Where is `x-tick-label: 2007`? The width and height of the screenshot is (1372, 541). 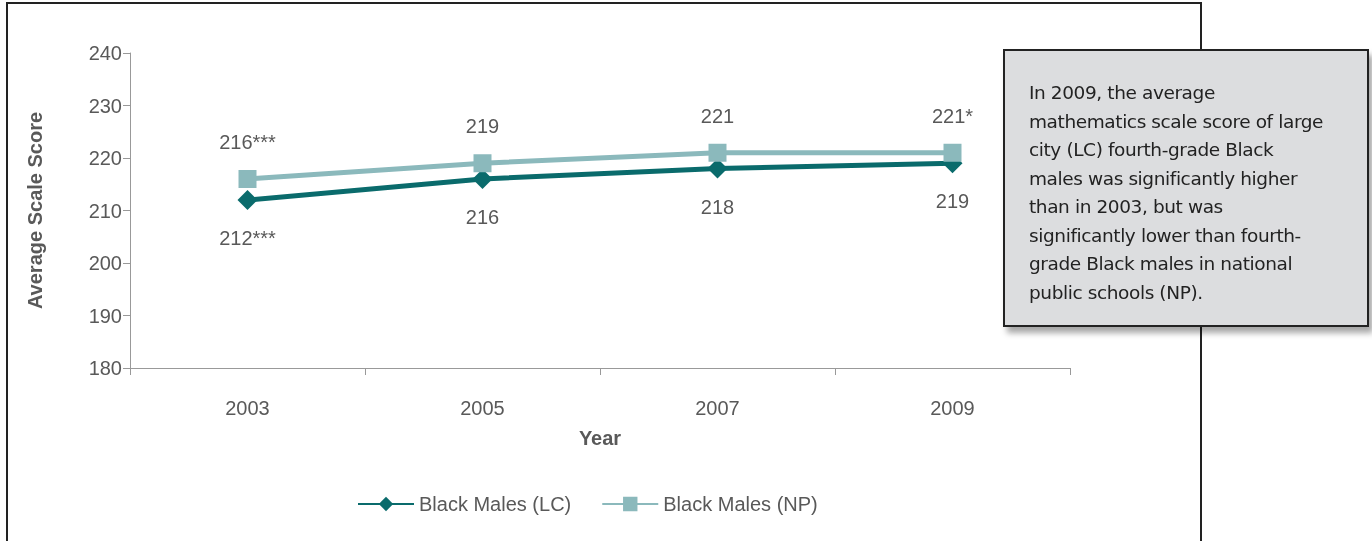
x-tick-label: 2007 is located at coordinates (717, 408).